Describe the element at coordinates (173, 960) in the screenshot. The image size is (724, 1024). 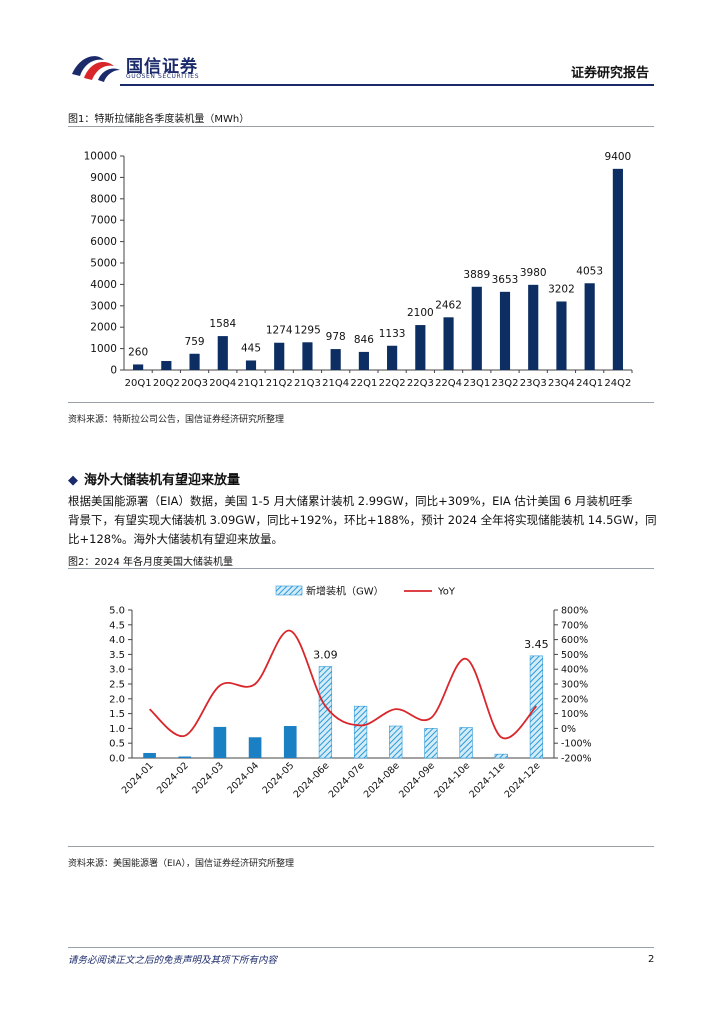
I see `footer-disclaimer: 请务必阅读正文之后的免责声明及其项下所有内容` at that location.